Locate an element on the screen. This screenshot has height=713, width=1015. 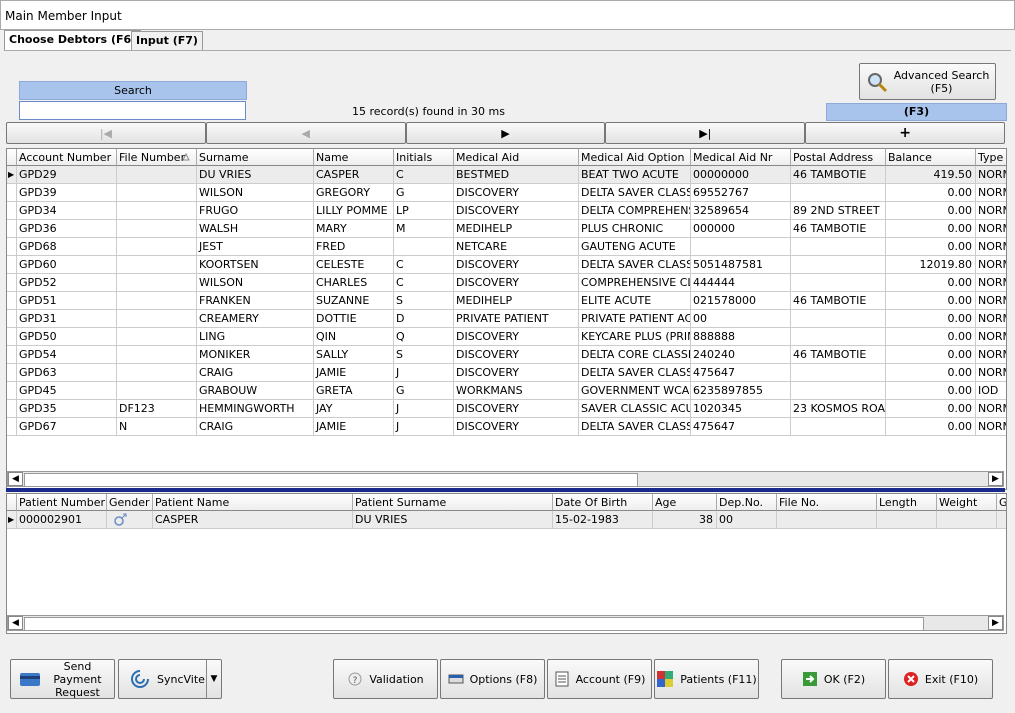
grid-cell: 46 TAMBOTIE is located at coordinates (838, 175).